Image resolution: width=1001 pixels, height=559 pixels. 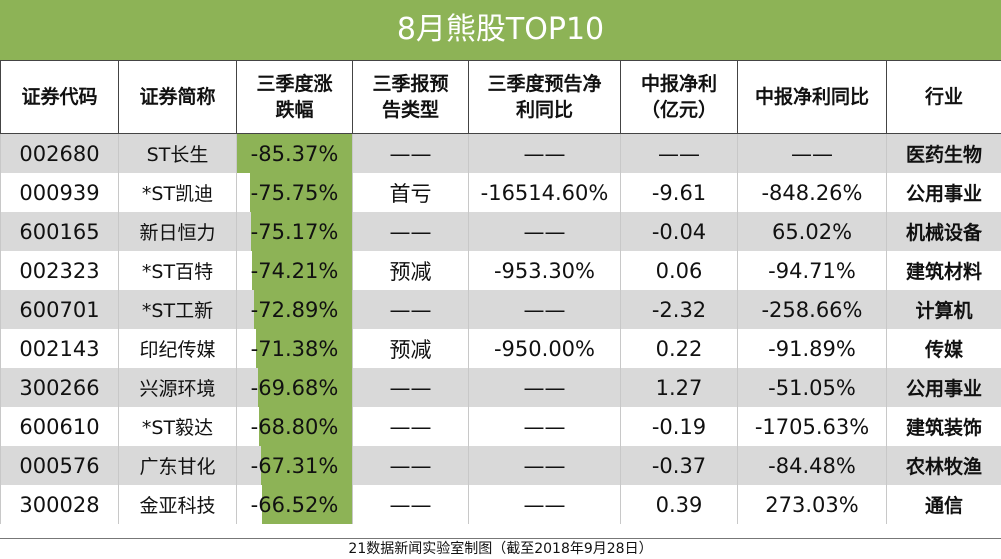 I want to click on header-line: 利同比, so click(x=544, y=110).